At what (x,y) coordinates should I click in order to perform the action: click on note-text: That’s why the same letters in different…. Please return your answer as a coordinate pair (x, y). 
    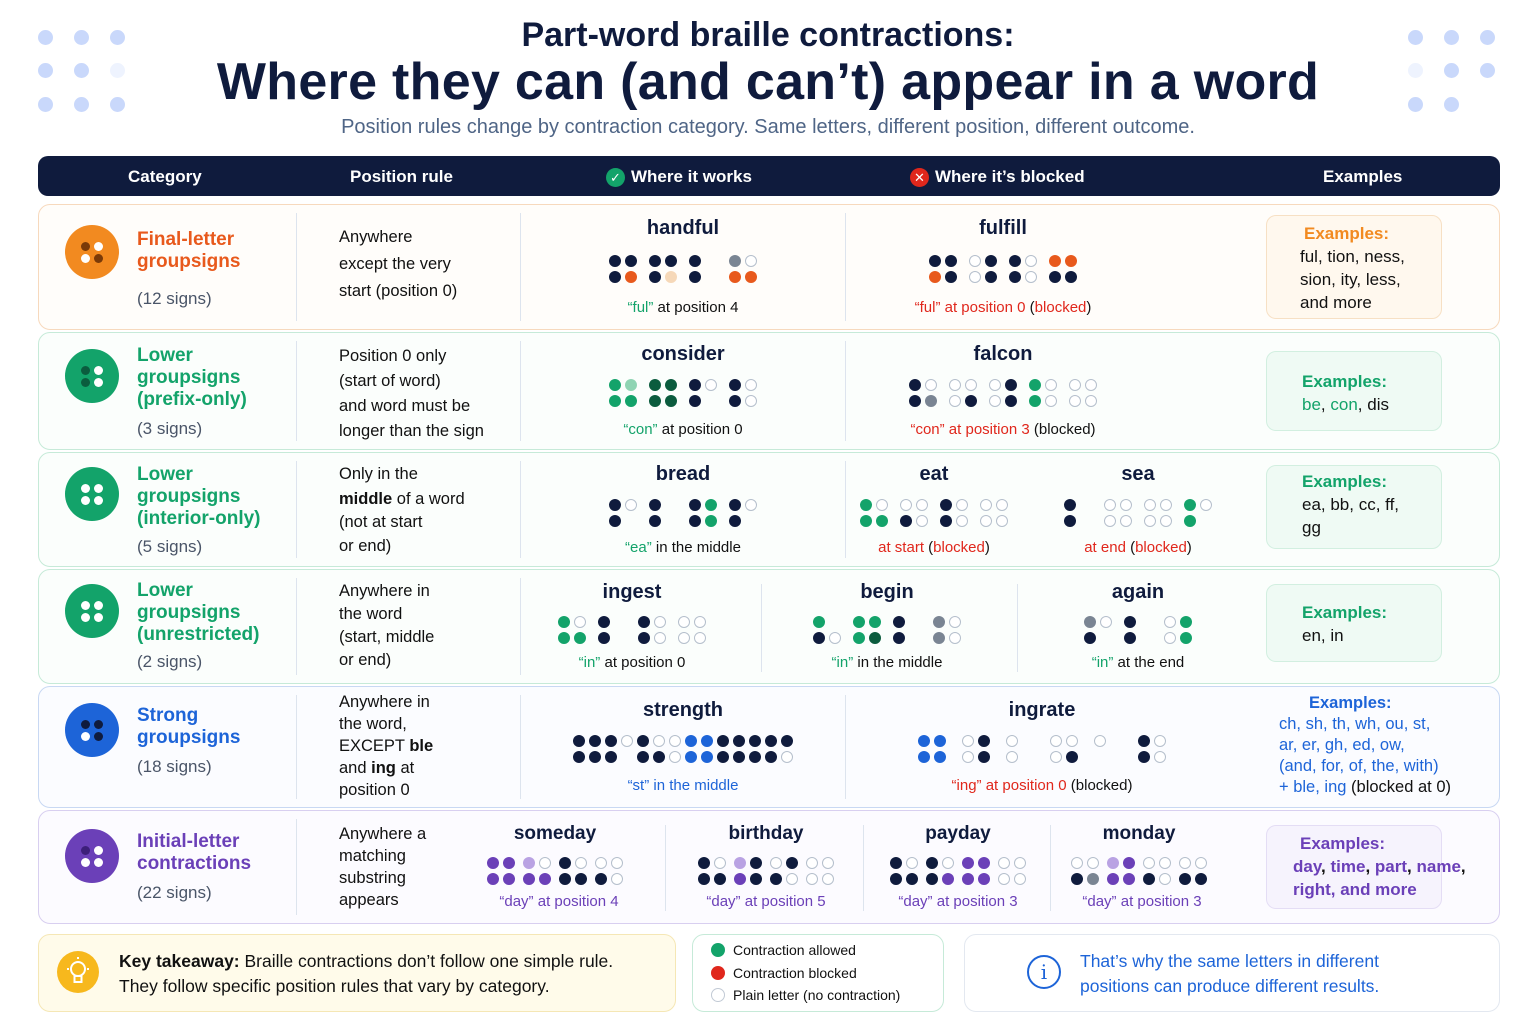
    Looking at the image, I should click on (1230, 973).